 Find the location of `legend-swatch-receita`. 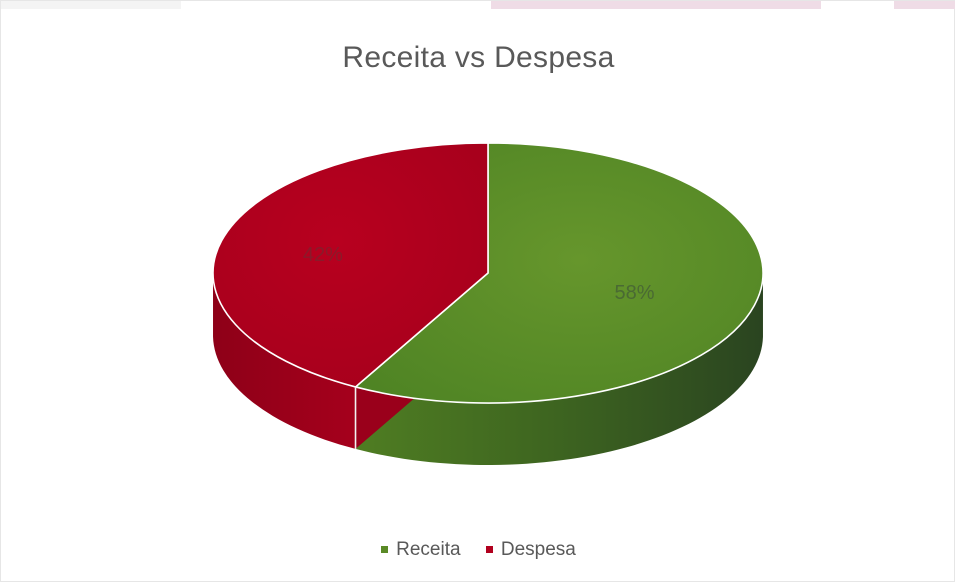

legend-swatch-receita is located at coordinates (385, 549).